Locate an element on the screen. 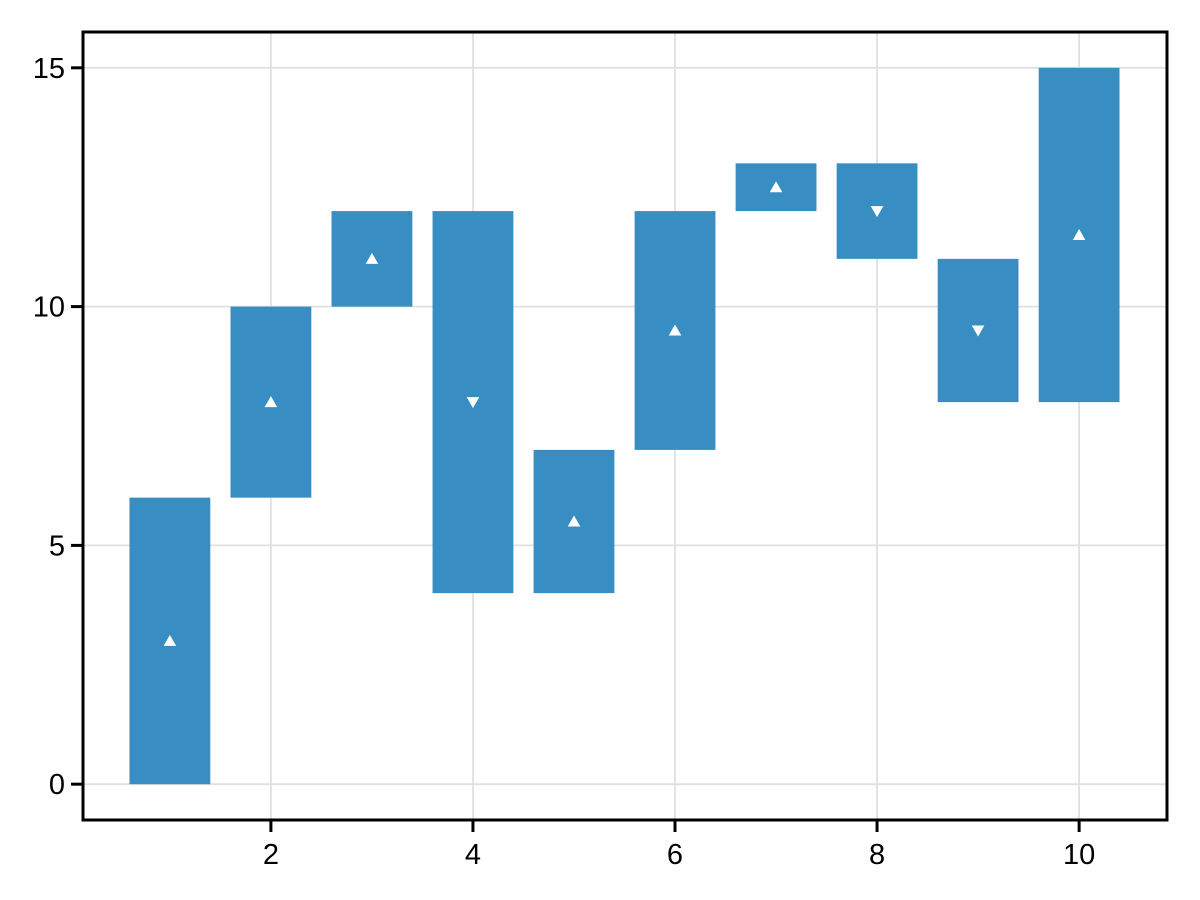 The width and height of the screenshot is (1200, 900). up-triangle-marker-x1 is located at coordinates (170, 640).